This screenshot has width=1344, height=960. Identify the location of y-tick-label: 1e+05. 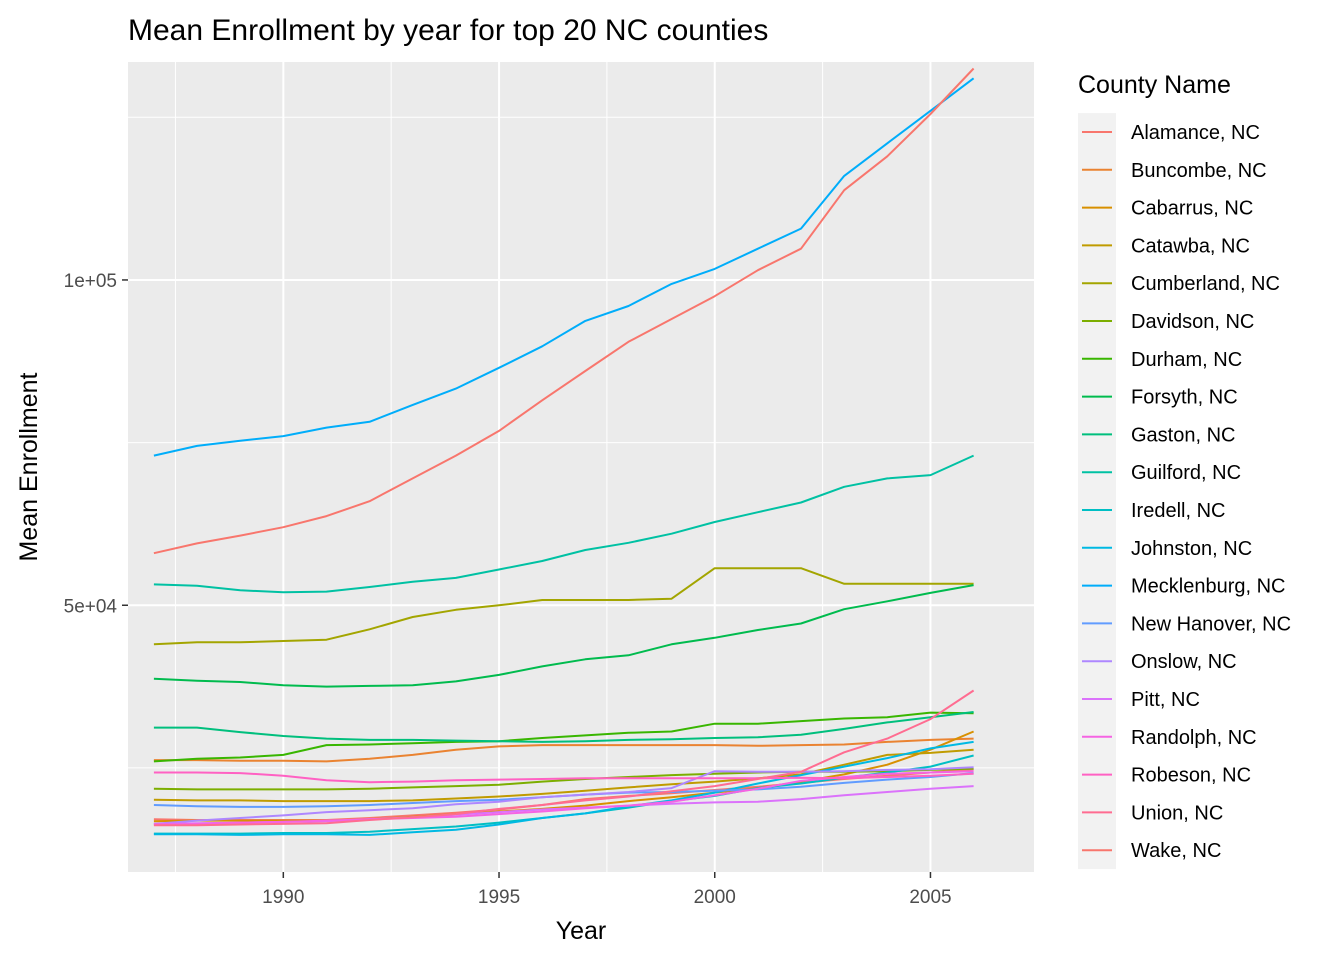
(90, 281).